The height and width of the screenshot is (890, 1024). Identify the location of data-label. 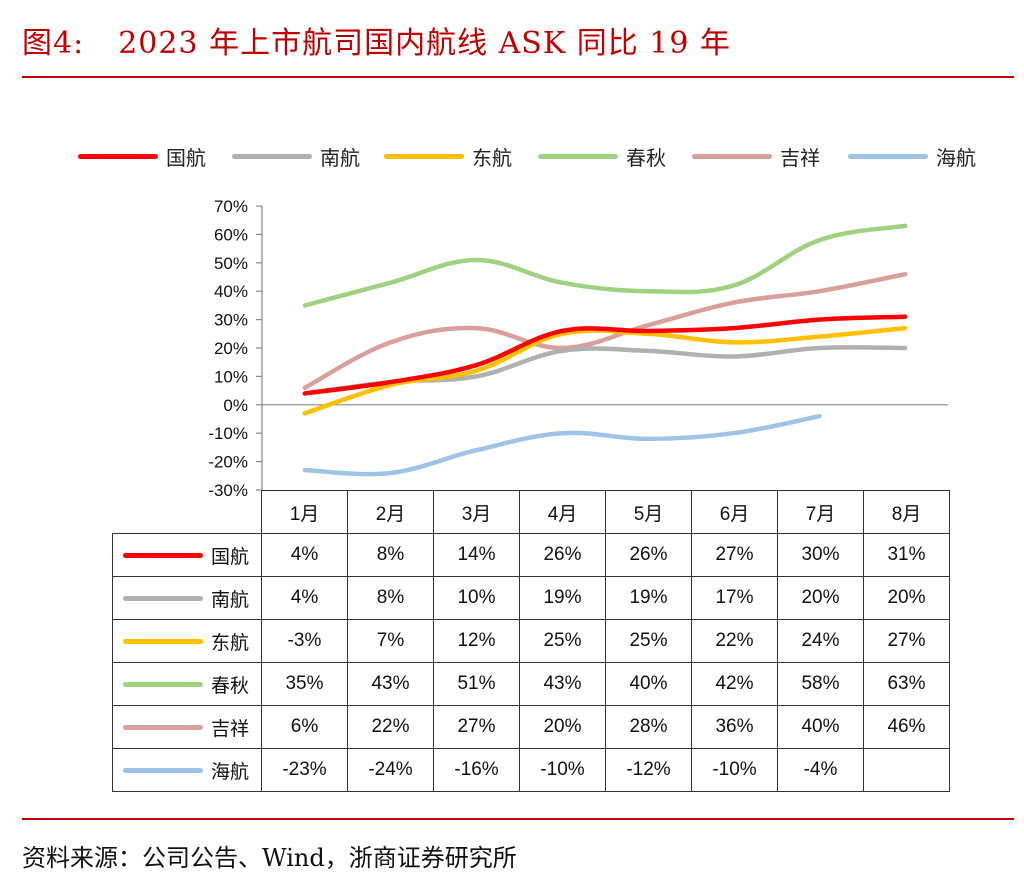
(906, 770).